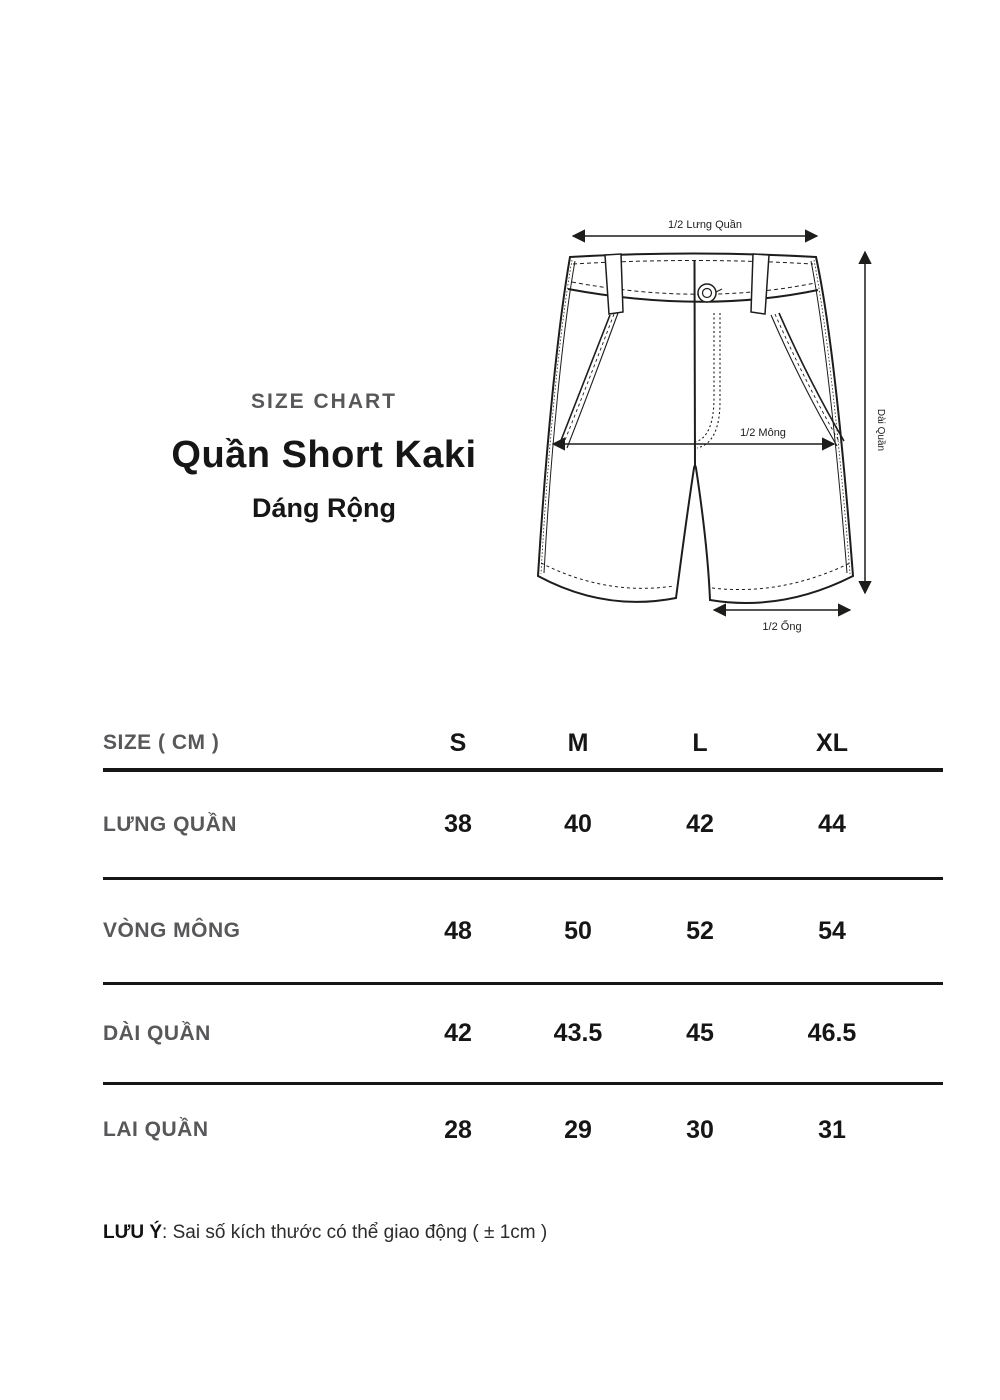 The width and height of the screenshot is (1000, 1400). Describe the element at coordinates (585, 379) in the screenshot. I see `left-pocket-icon` at that location.